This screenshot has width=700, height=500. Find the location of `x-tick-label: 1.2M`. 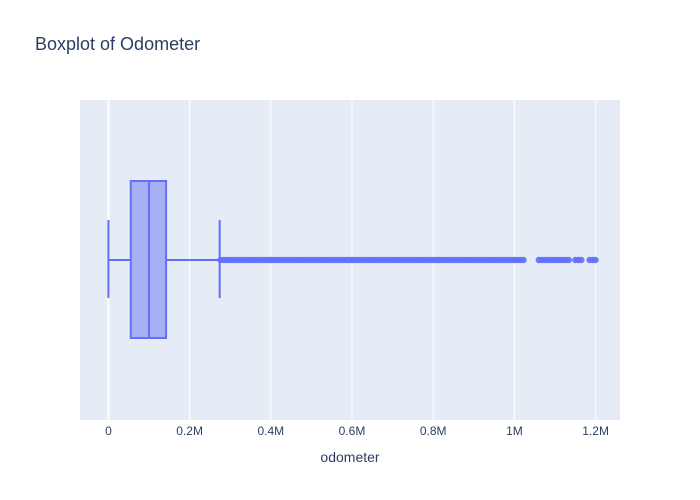

x-tick-label: 1.2M is located at coordinates (595, 431).